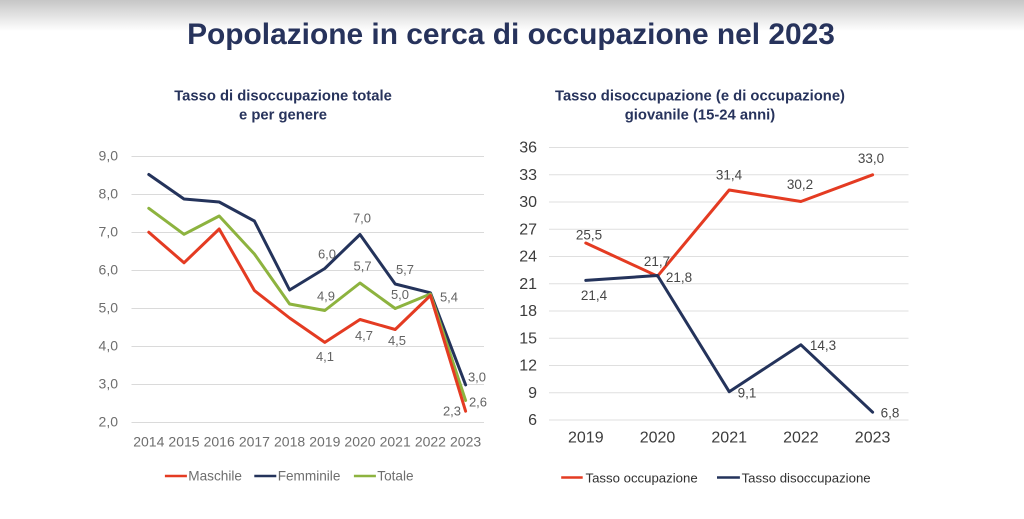 This screenshot has height=519, width=1024. Describe the element at coordinates (532, 393) in the screenshot. I see `svg-text: 9` at that location.